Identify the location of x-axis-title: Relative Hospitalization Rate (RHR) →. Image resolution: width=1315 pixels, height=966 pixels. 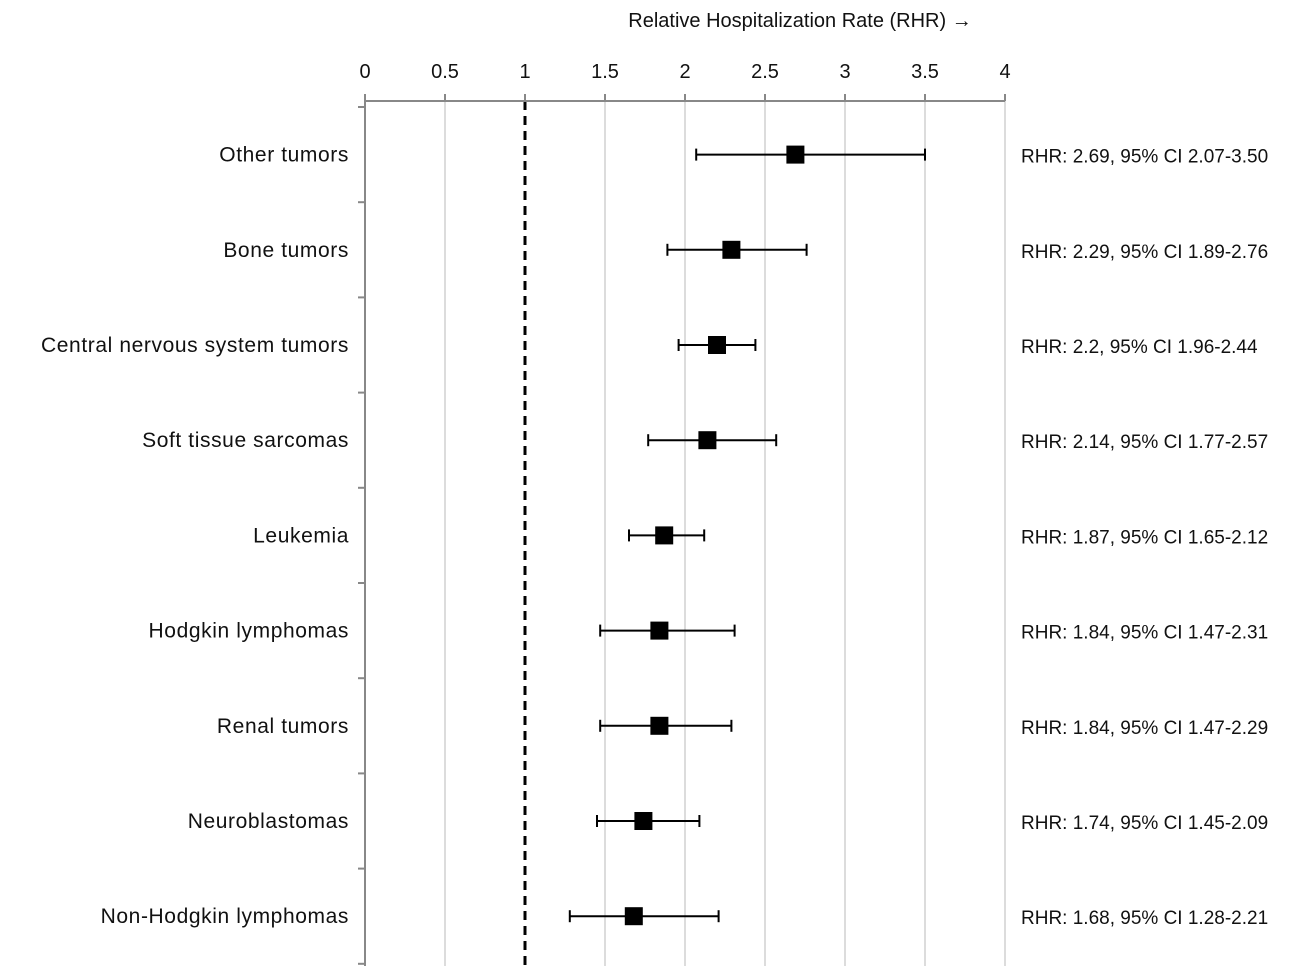
(799, 21).